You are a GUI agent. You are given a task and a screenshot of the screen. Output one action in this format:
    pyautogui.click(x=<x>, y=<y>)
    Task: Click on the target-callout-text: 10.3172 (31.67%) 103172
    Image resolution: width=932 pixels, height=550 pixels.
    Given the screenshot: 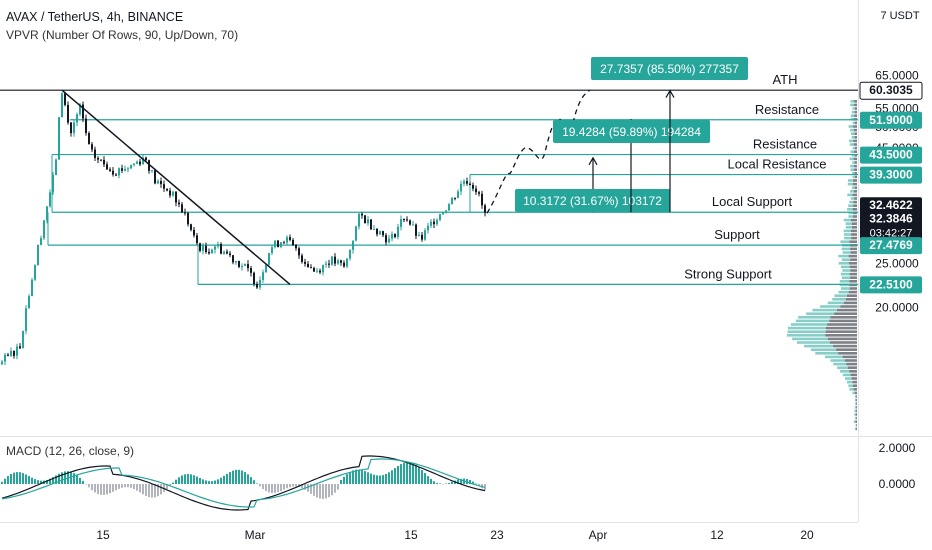 What is the action you would take?
    pyautogui.click(x=592, y=201)
    